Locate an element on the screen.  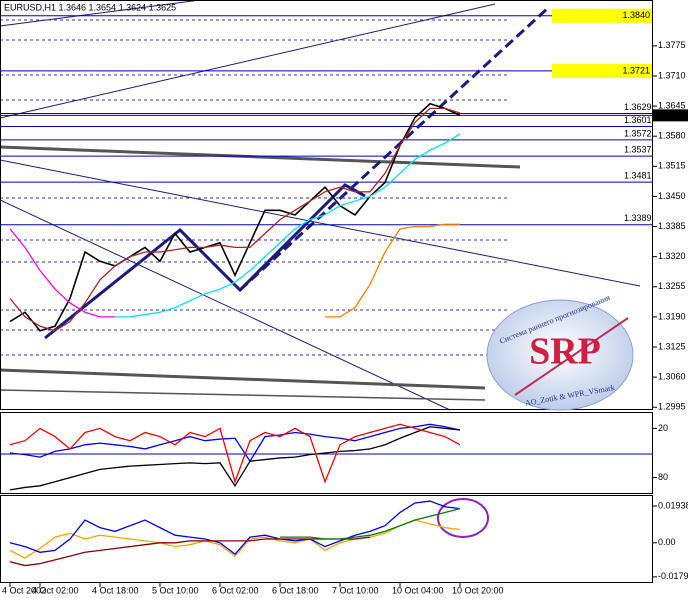
y-tick-label: -0.01797 is located at coordinates (673, 576).